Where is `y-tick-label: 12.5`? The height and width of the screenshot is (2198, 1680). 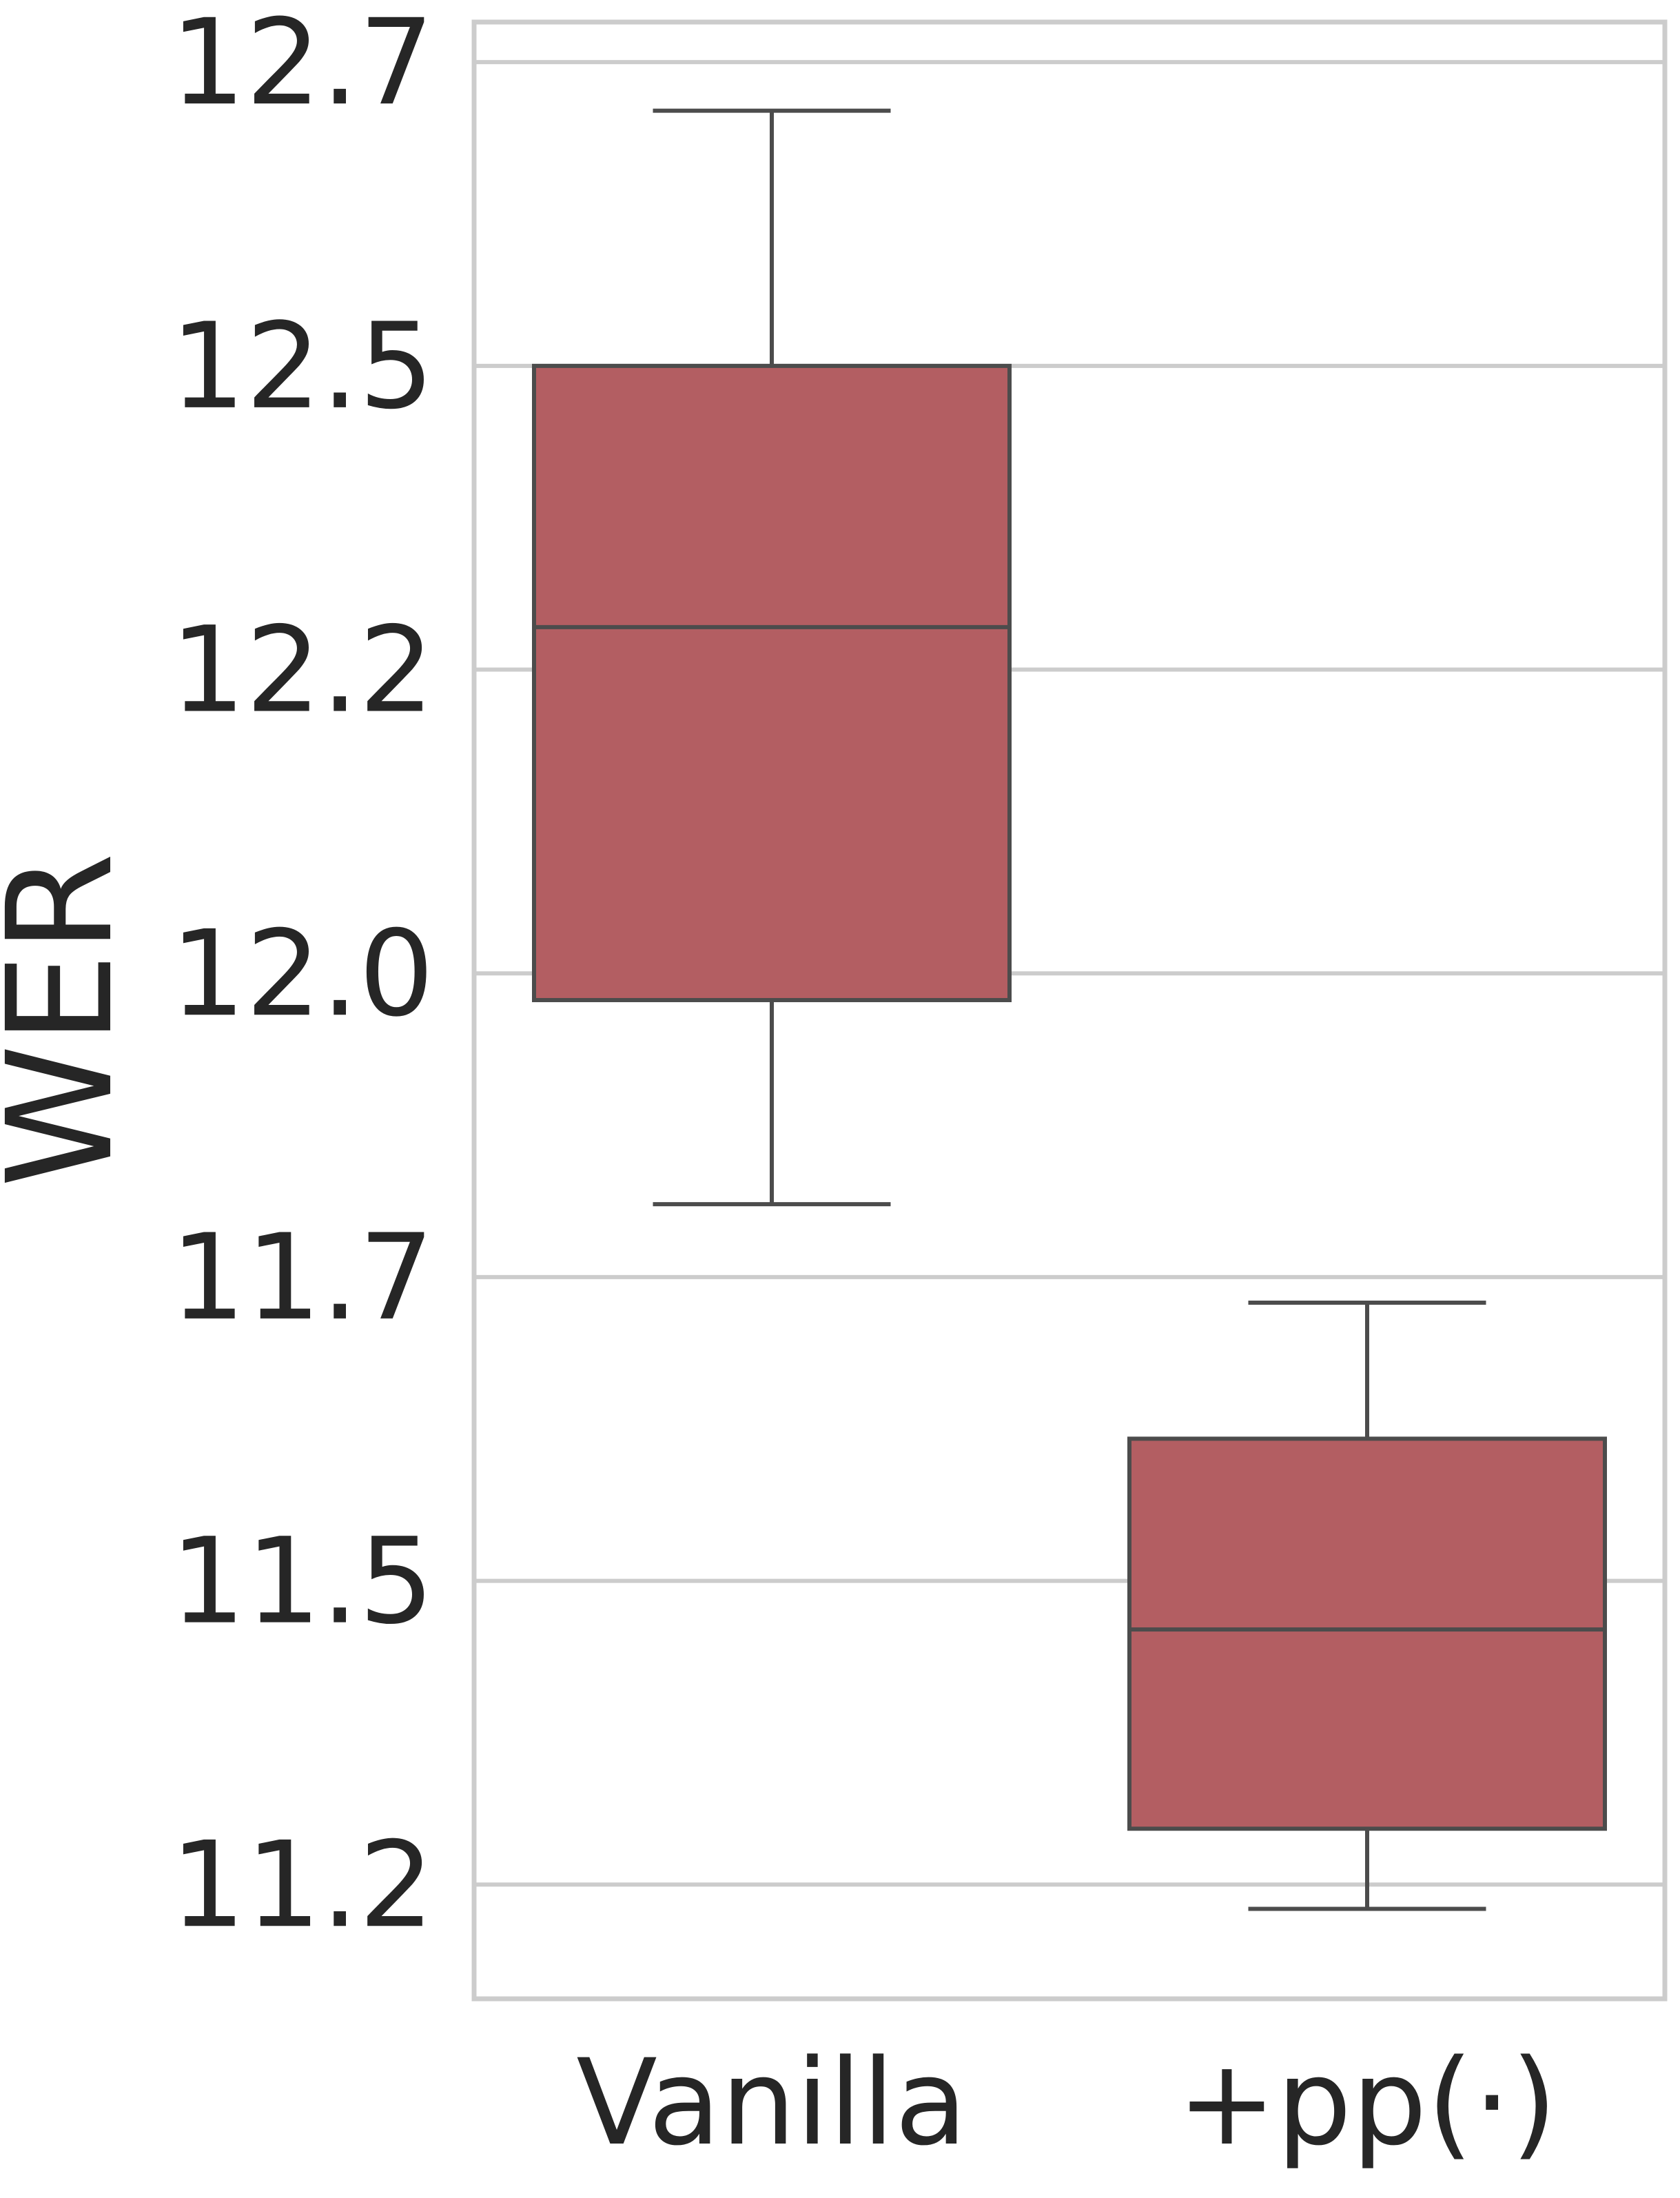
y-tick-label: 12.5 is located at coordinates (302, 367).